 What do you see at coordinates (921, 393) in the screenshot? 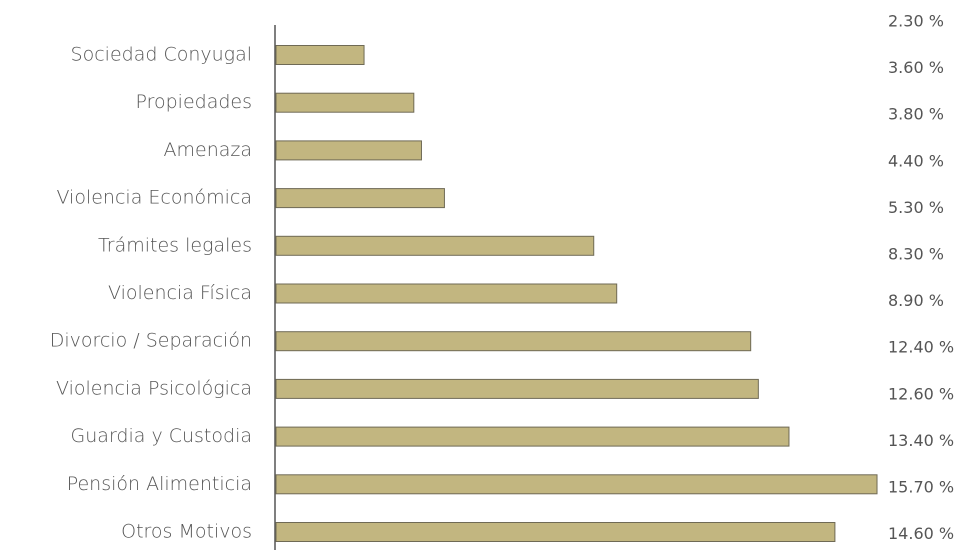
I see `value-label: 12.60 %` at bounding box center [921, 393].